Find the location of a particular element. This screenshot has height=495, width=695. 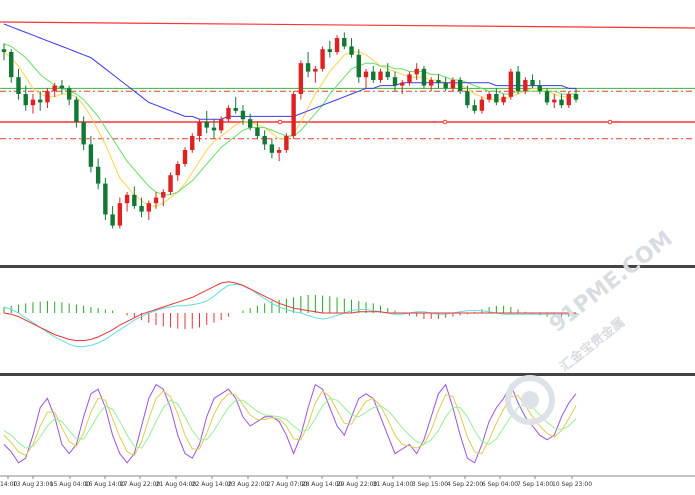

macd-osc-separator is located at coordinates (347, 374).